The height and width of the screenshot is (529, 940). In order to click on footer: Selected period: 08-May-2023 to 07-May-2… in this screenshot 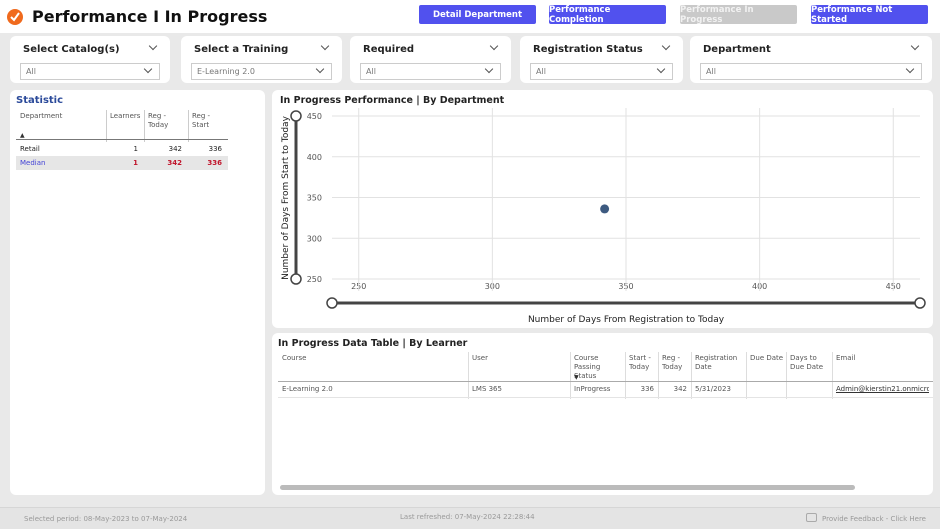, I will do `click(470, 518)`.